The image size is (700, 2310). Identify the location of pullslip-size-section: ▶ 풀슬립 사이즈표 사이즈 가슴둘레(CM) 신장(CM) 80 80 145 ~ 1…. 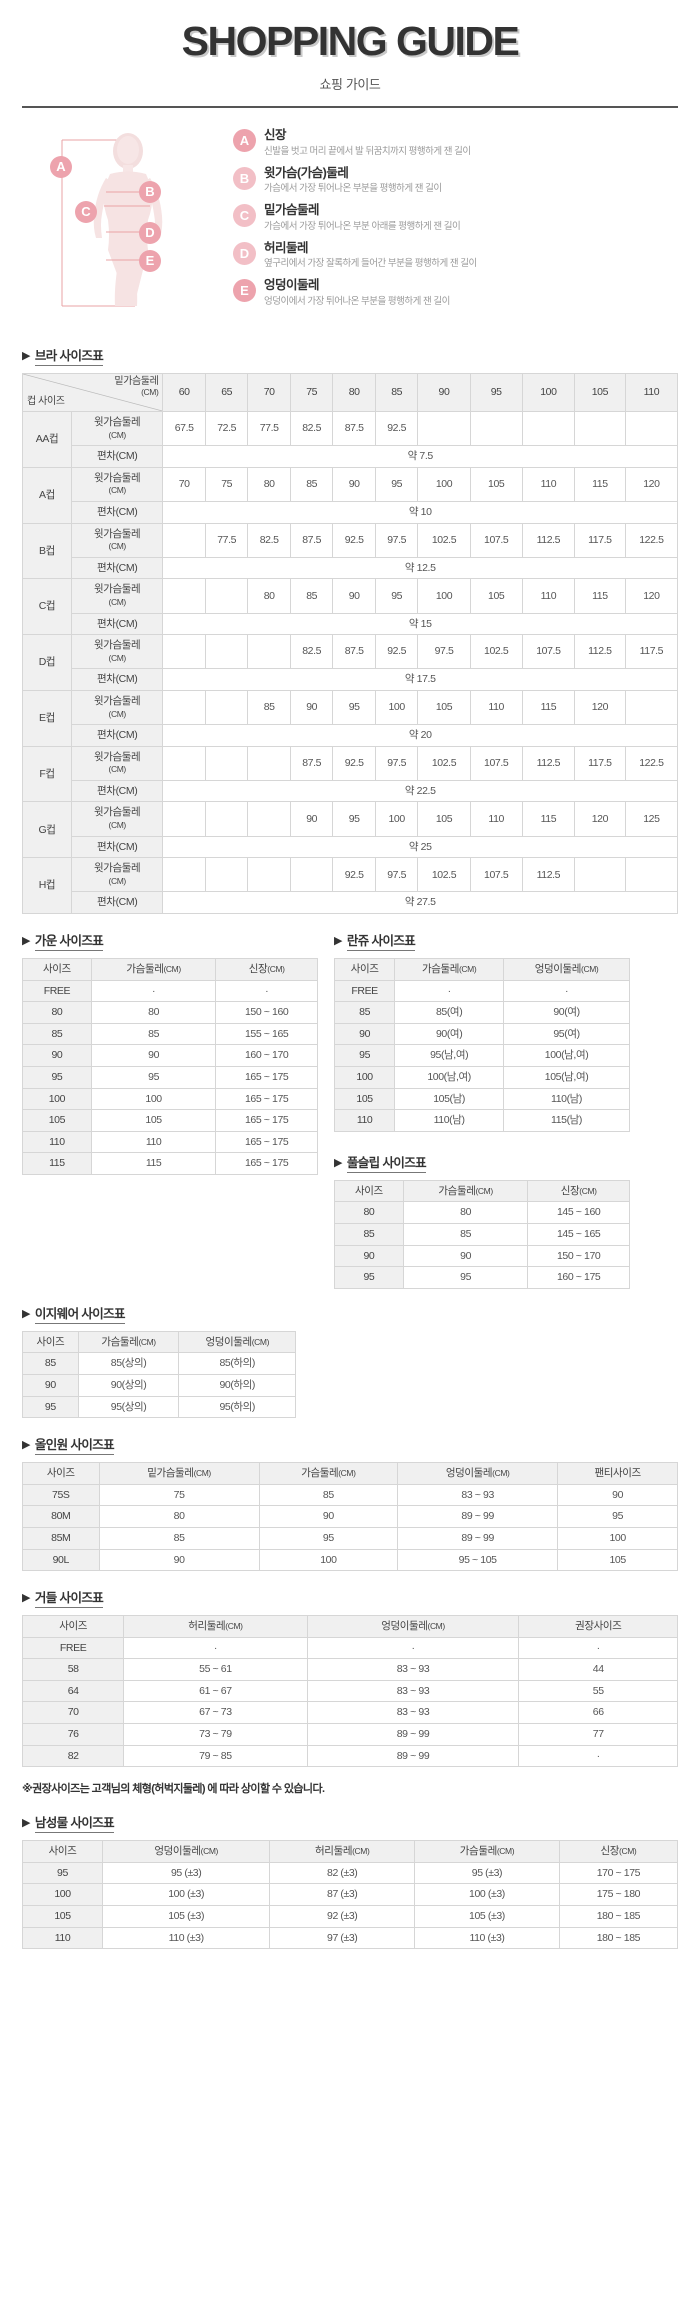
(482, 1220).